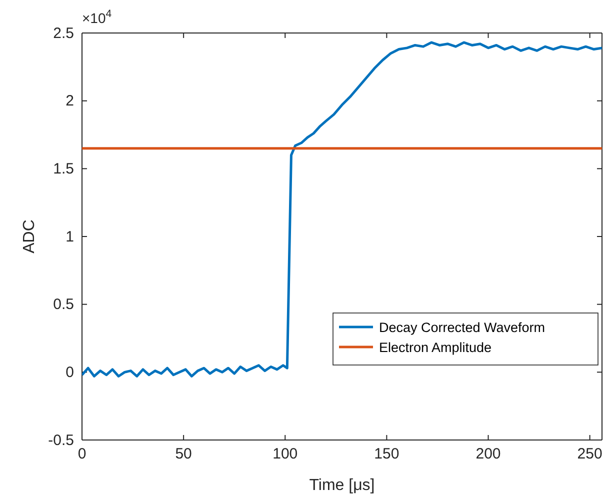  What do you see at coordinates (63, 33) in the screenshot?
I see `y-tick-label: 2.5` at bounding box center [63, 33].